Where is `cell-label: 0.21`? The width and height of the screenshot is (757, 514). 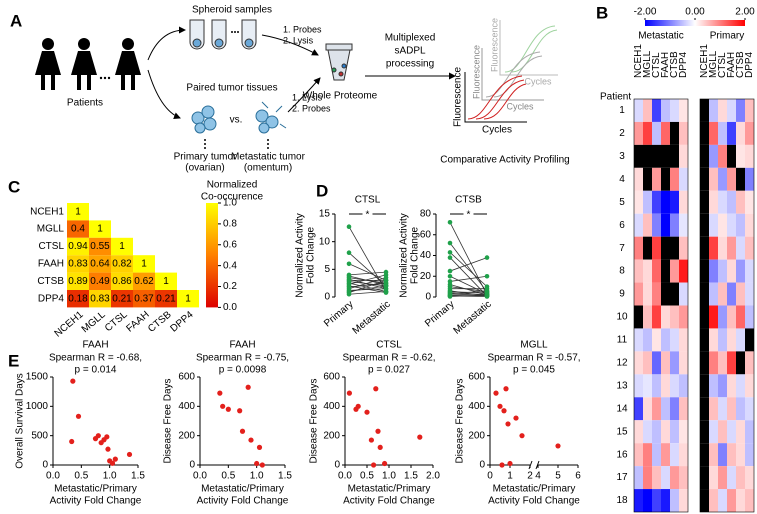
cell-label: 0.21 is located at coordinates (166, 298).